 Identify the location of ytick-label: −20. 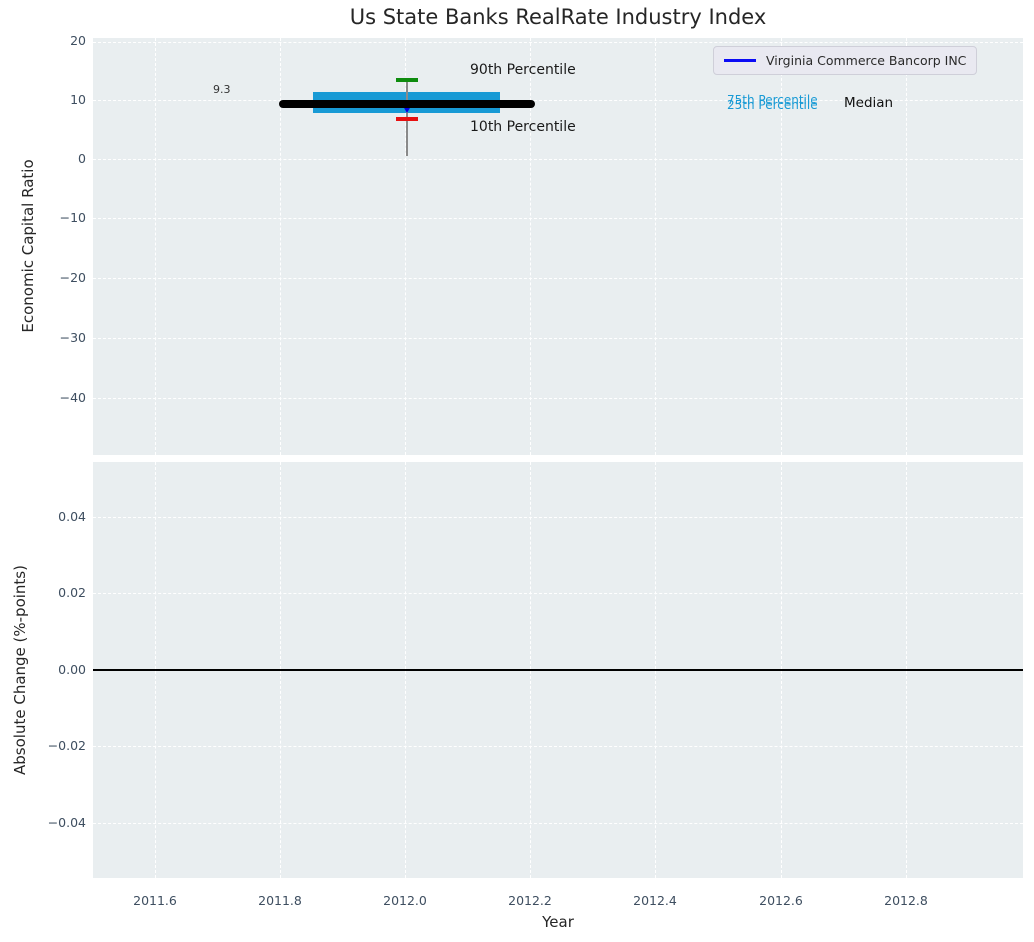
(72, 277).